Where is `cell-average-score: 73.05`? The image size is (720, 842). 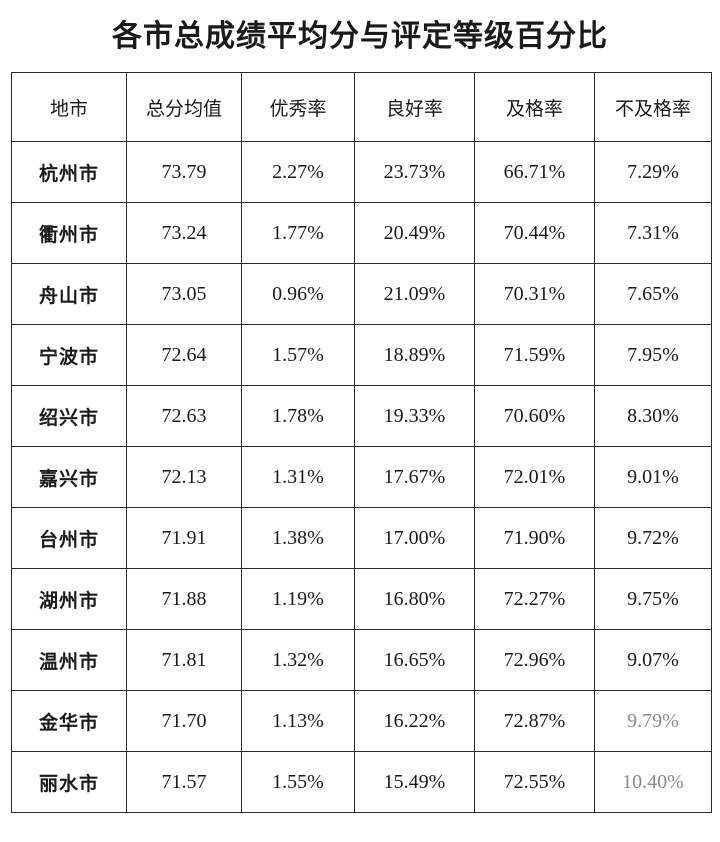 cell-average-score: 73.05 is located at coordinates (184, 294).